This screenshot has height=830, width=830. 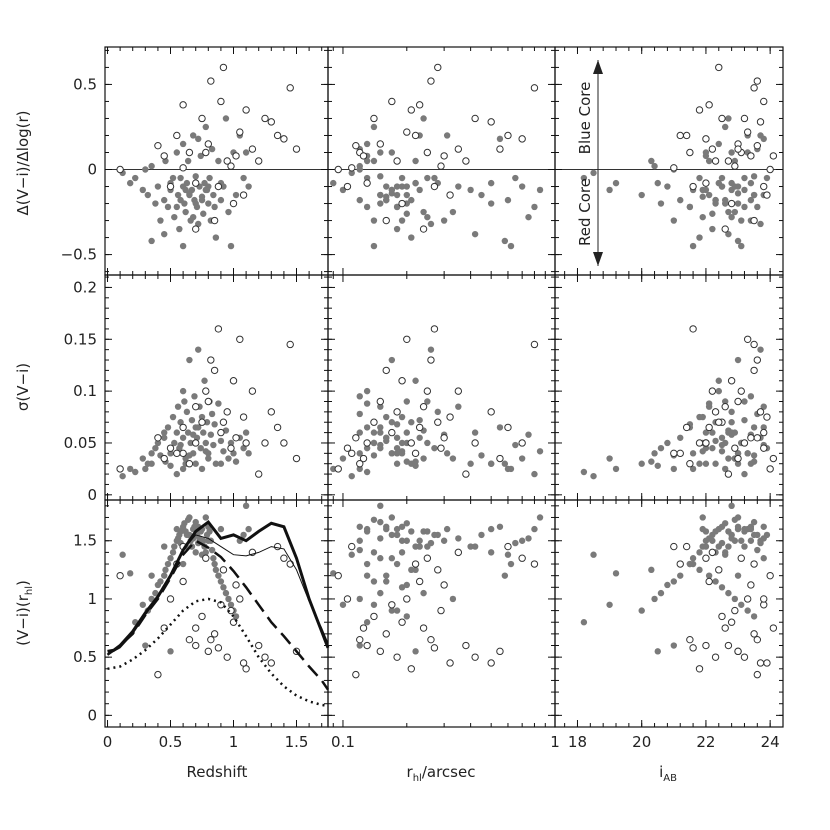 What do you see at coordinates (234, 742) in the screenshot?
I see `x-tick-label: 1` at bounding box center [234, 742].